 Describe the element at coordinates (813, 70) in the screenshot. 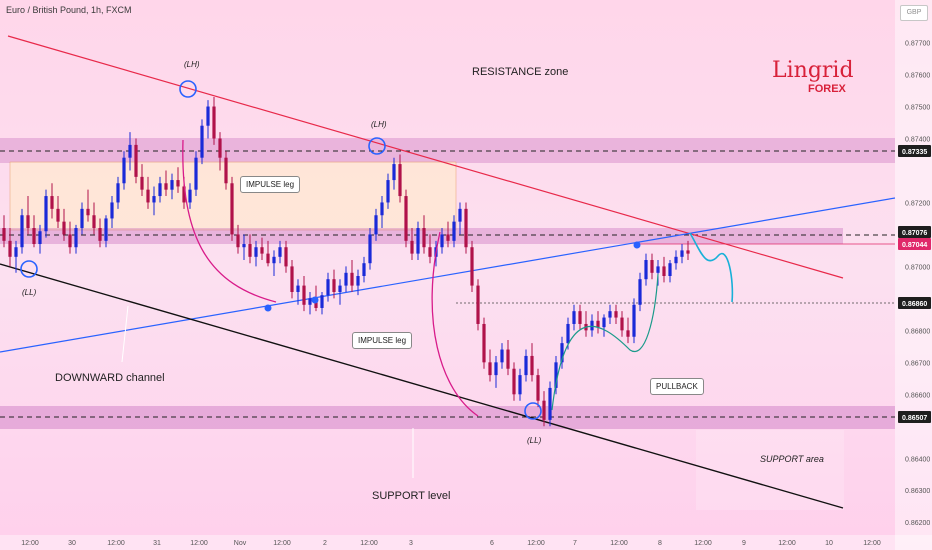

I see `logo-text: Lingrid` at that location.